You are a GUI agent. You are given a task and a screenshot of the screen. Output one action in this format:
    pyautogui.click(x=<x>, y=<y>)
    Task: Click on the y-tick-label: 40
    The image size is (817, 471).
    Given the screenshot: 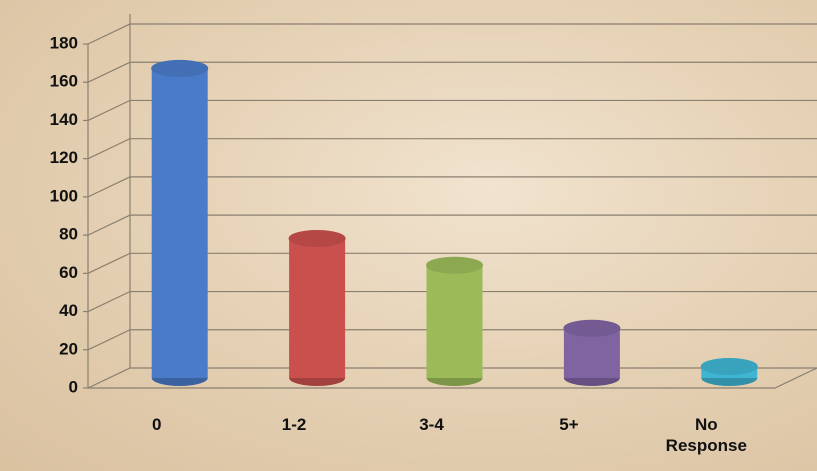 What is the action you would take?
    pyautogui.click(x=68, y=310)
    